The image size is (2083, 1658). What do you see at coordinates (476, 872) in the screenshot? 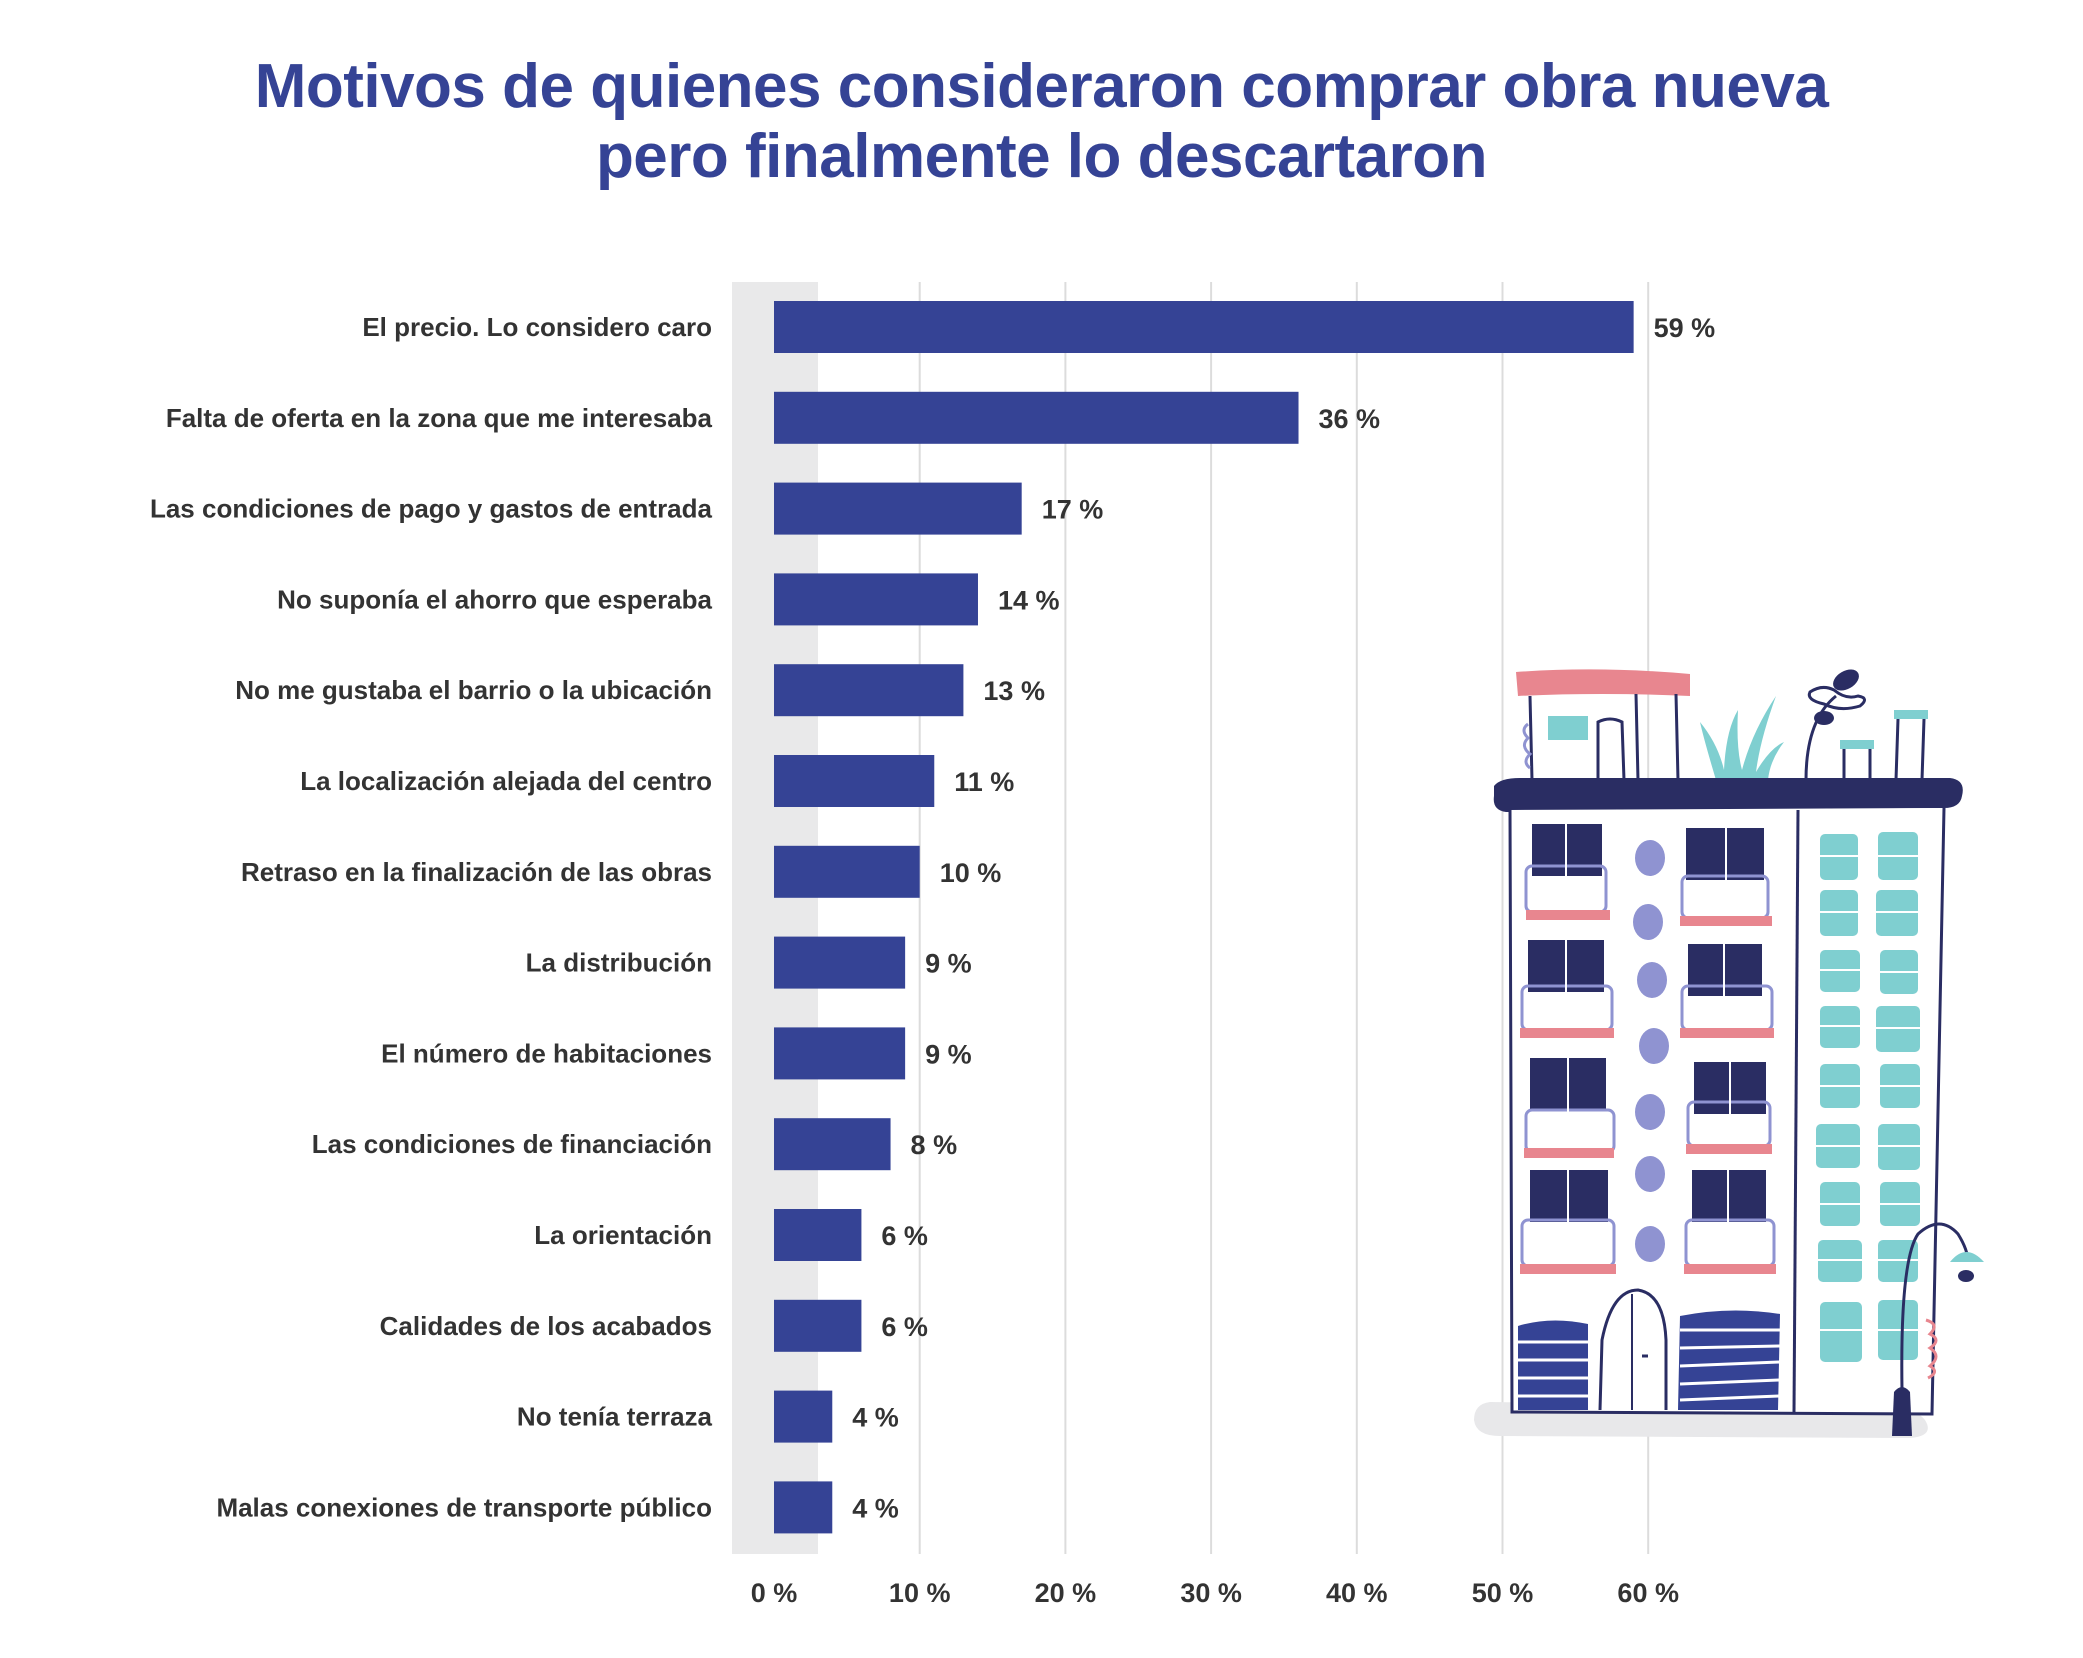
I see `category-label-6: Retraso en la finalización de las obras` at bounding box center [476, 872].